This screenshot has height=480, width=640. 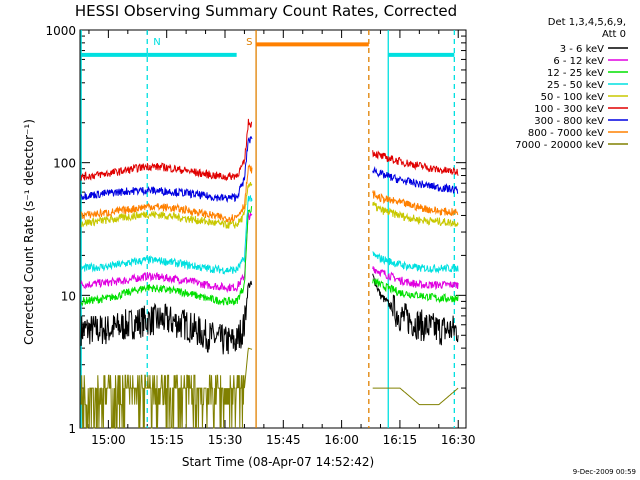 I want to click on legend-label-7: 800 - 7000 keV, so click(x=566, y=133).